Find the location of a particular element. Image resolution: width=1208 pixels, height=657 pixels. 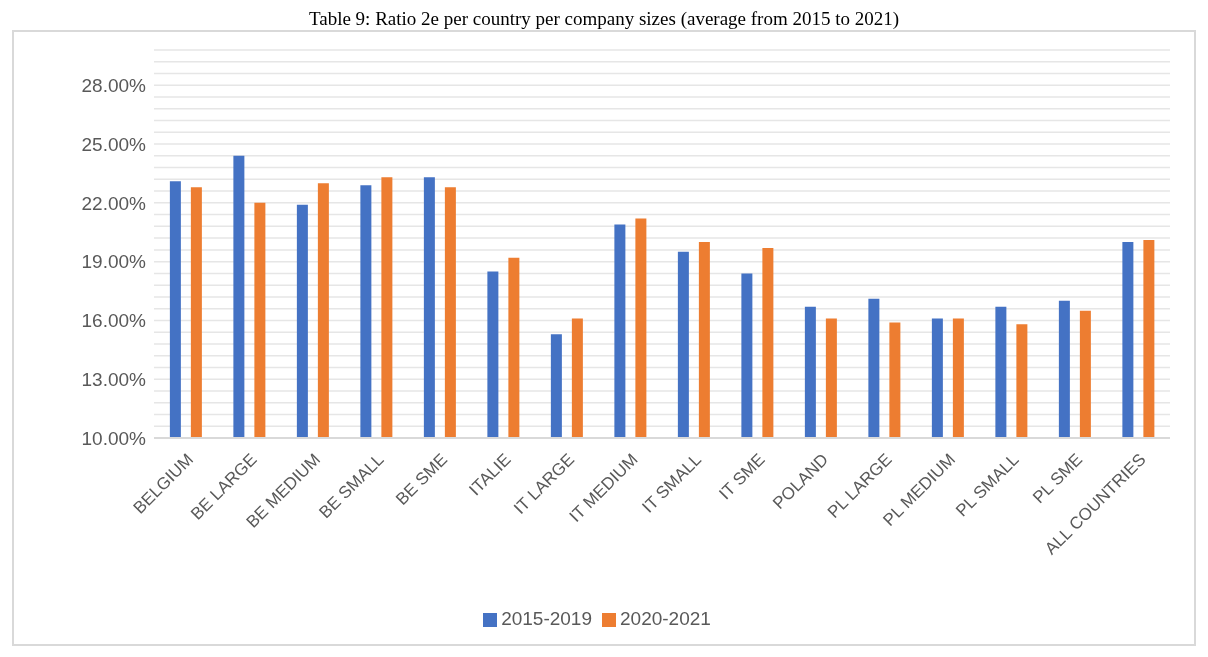

y-tick-label: 22.00% is located at coordinates (114, 203).